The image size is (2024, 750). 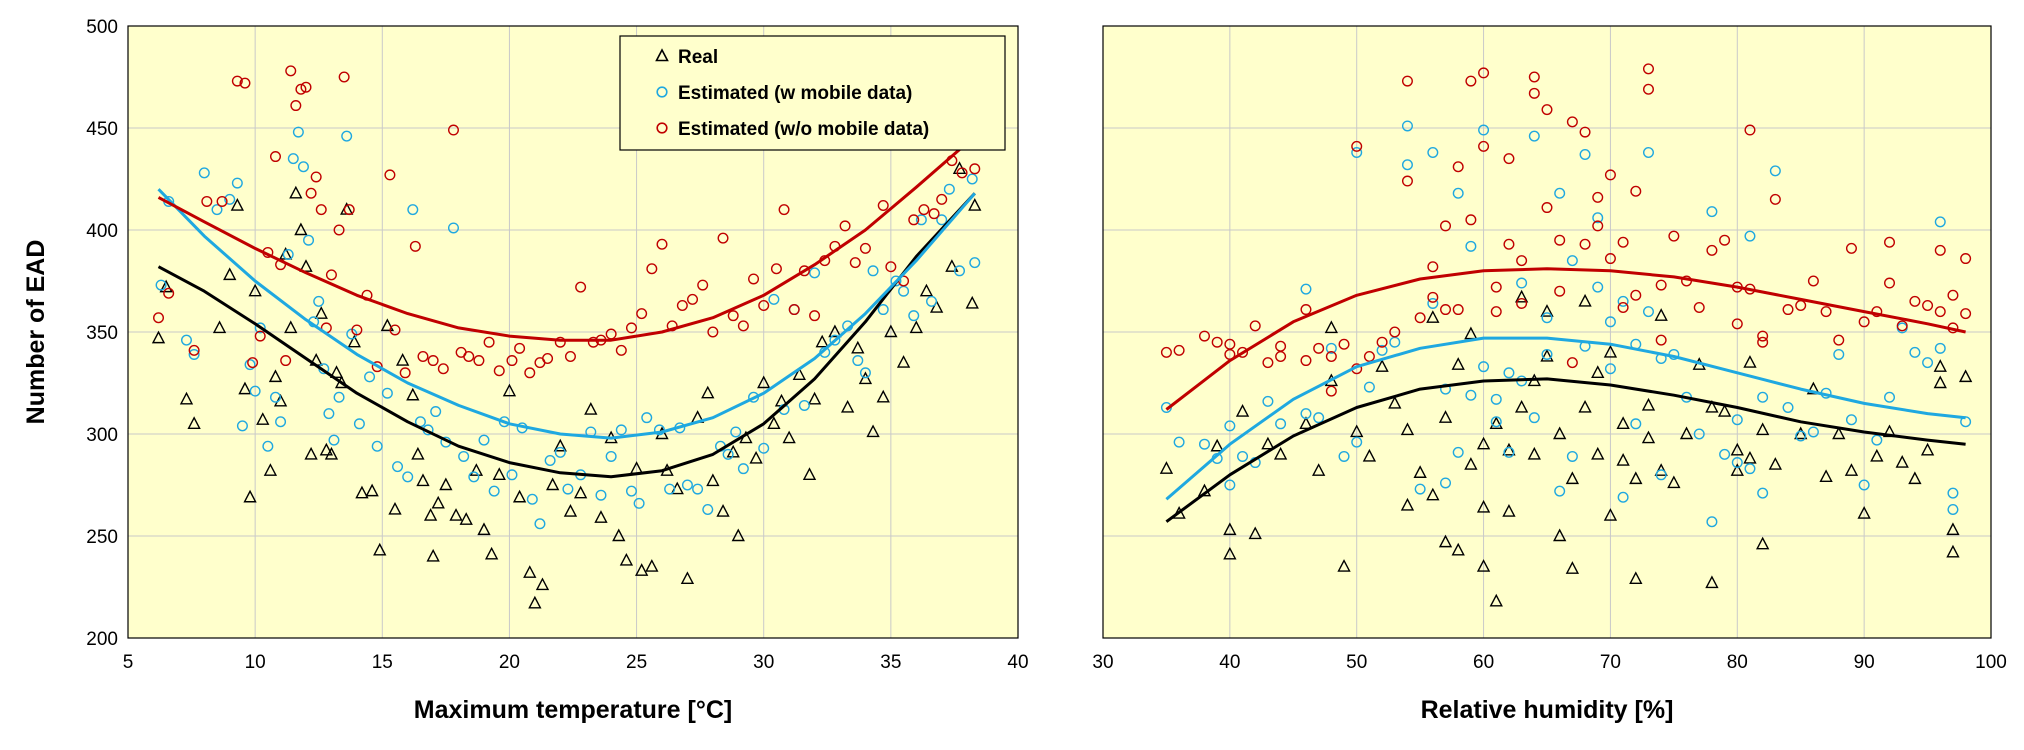 What do you see at coordinates (803, 129) in the screenshot?
I see `legend-label-estimated-w-o-mobile-data: Estimated (w/o mobile data)` at bounding box center [803, 129].